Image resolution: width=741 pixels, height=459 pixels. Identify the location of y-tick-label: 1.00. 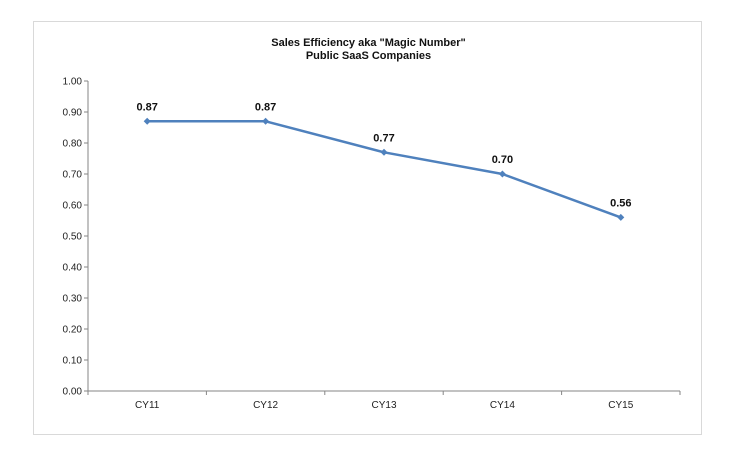
(73, 82).